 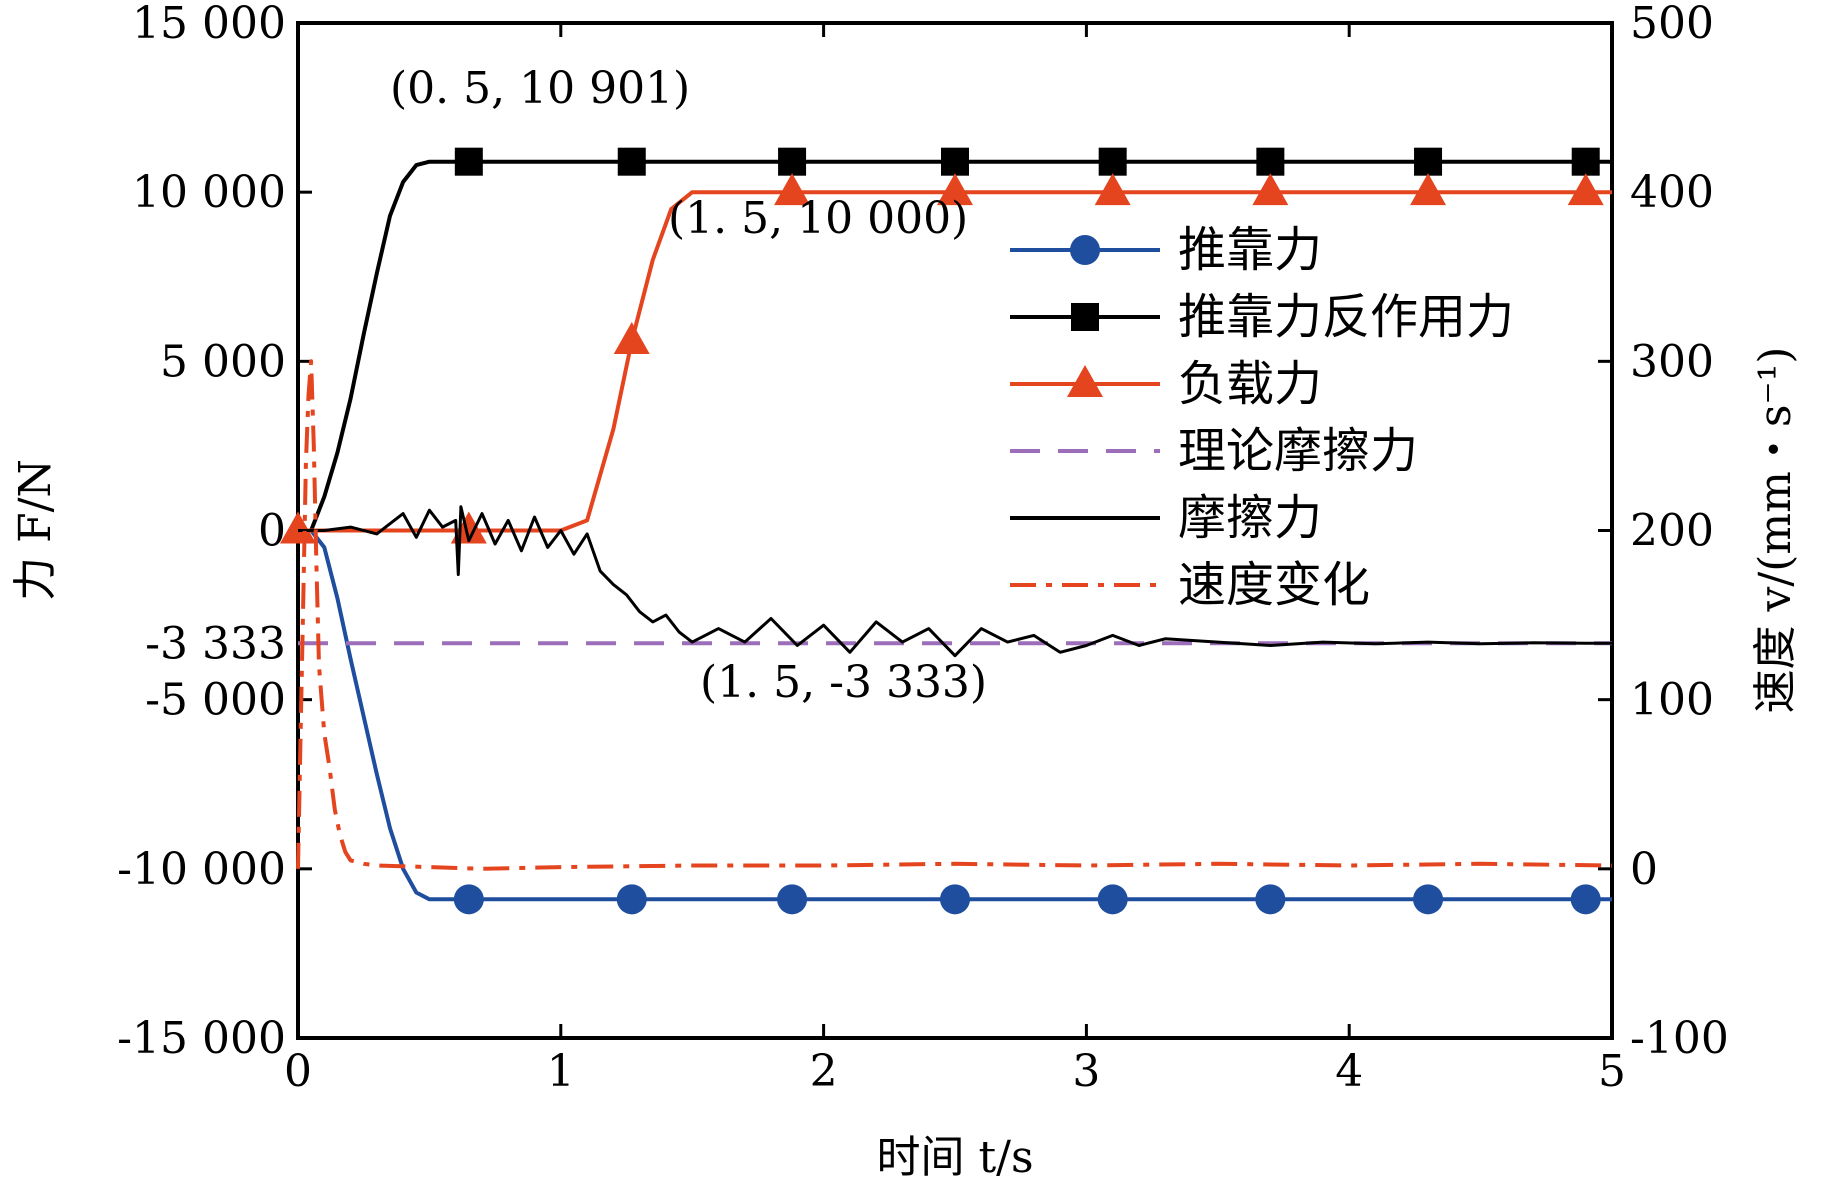 I want to click on x-axis-label: 时间 t/s, so click(x=954, y=1157).